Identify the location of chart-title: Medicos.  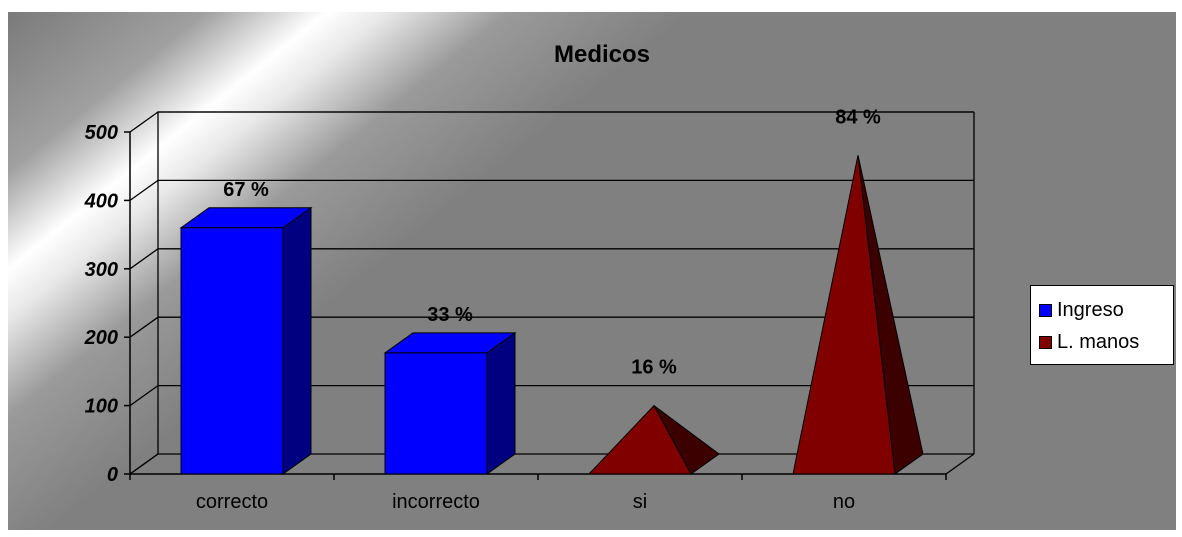
(602, 54).